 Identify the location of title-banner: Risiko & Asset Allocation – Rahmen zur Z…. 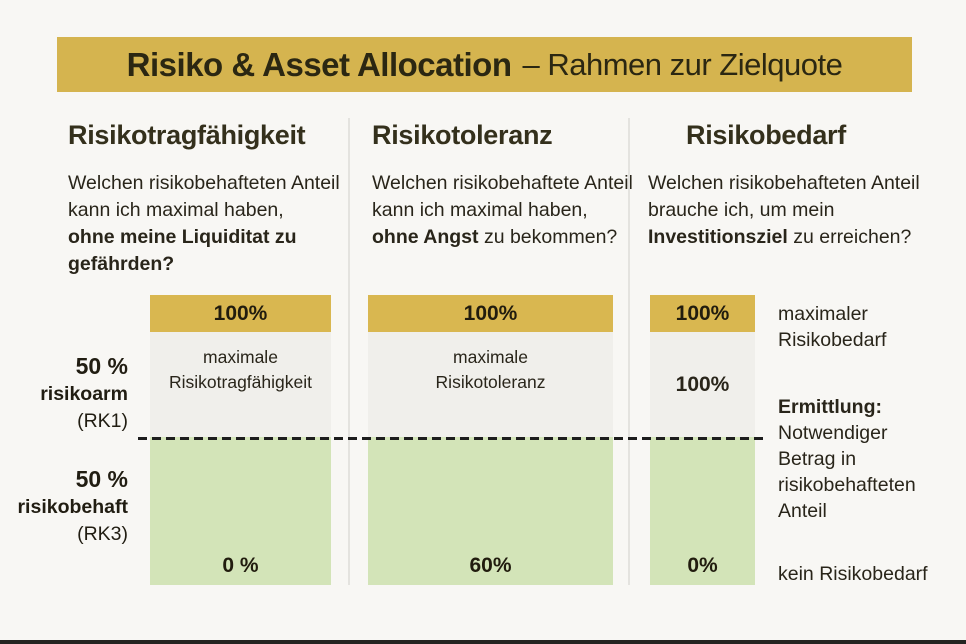
(484, 64).